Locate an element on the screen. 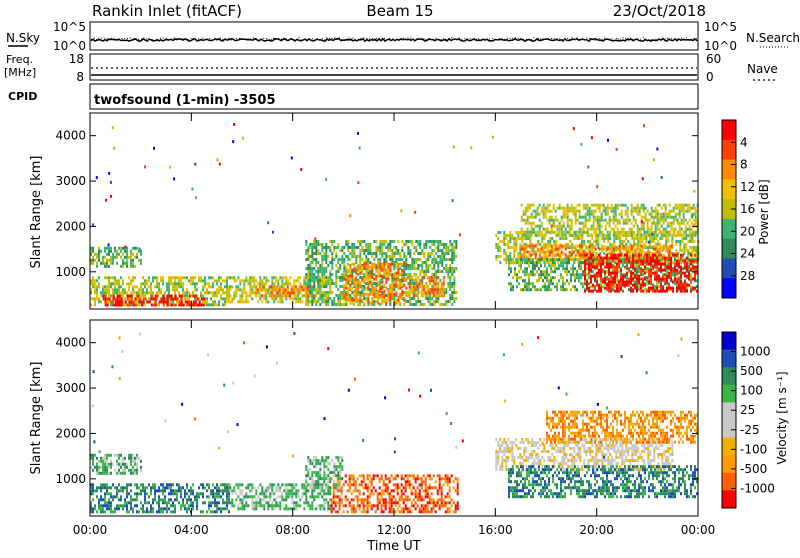 The height and width of the screenshot is (558, 800). colorbar-tick-label: 20 is located at coordinates (747, 231).